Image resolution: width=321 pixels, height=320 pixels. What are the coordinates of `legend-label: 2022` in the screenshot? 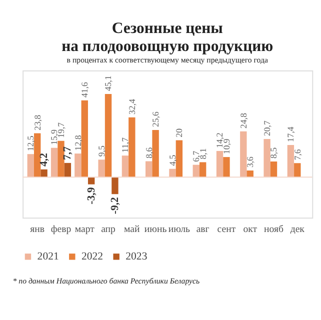 It's located at (92, 256).